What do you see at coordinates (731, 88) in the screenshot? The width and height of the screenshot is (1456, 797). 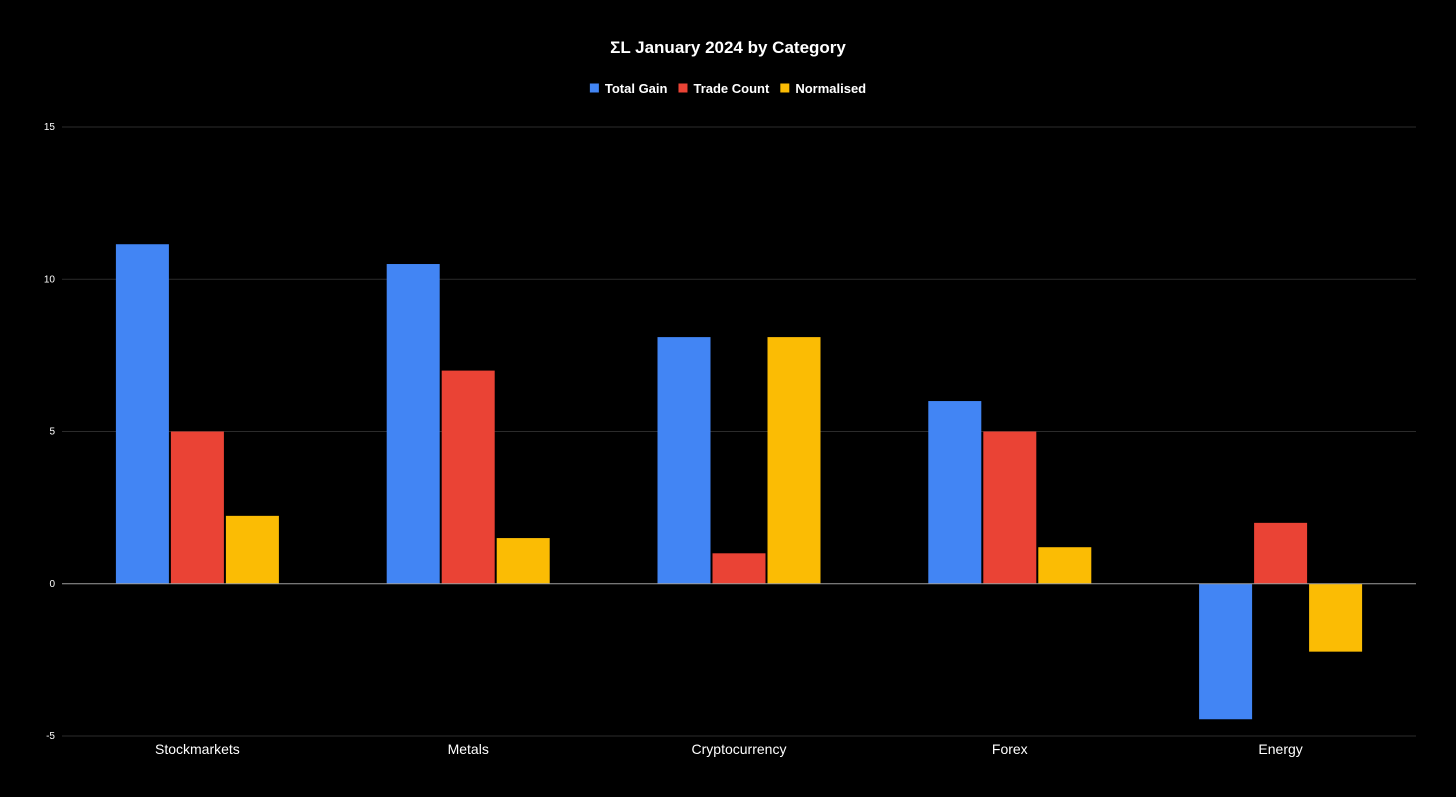 I see `legend-label-trade-count: Trade Count` at bounding box center [731, 88].